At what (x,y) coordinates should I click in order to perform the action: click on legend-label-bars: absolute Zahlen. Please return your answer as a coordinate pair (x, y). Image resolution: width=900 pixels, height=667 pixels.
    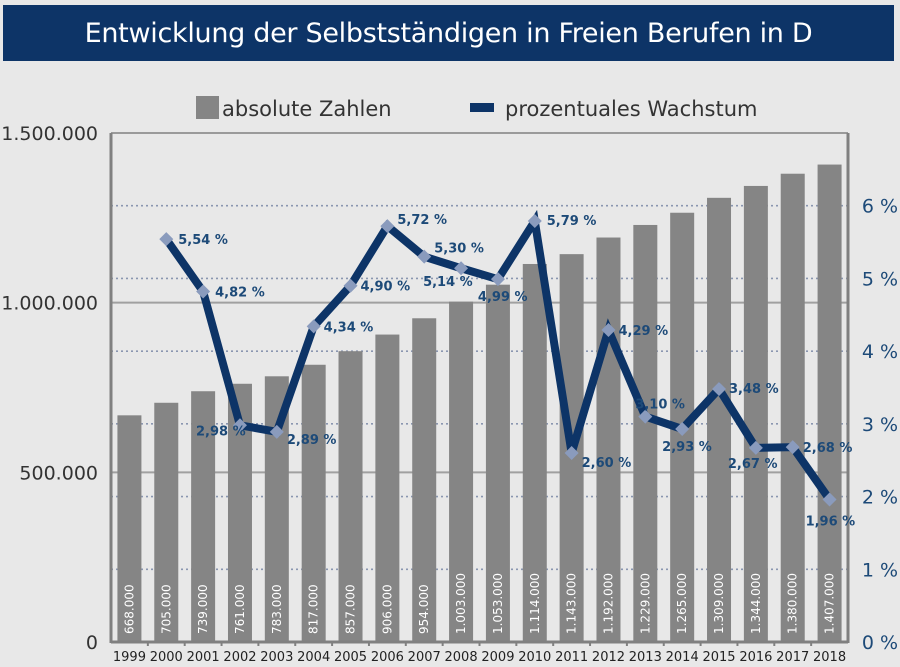
    Looking at the image, I should click on (307, 109).